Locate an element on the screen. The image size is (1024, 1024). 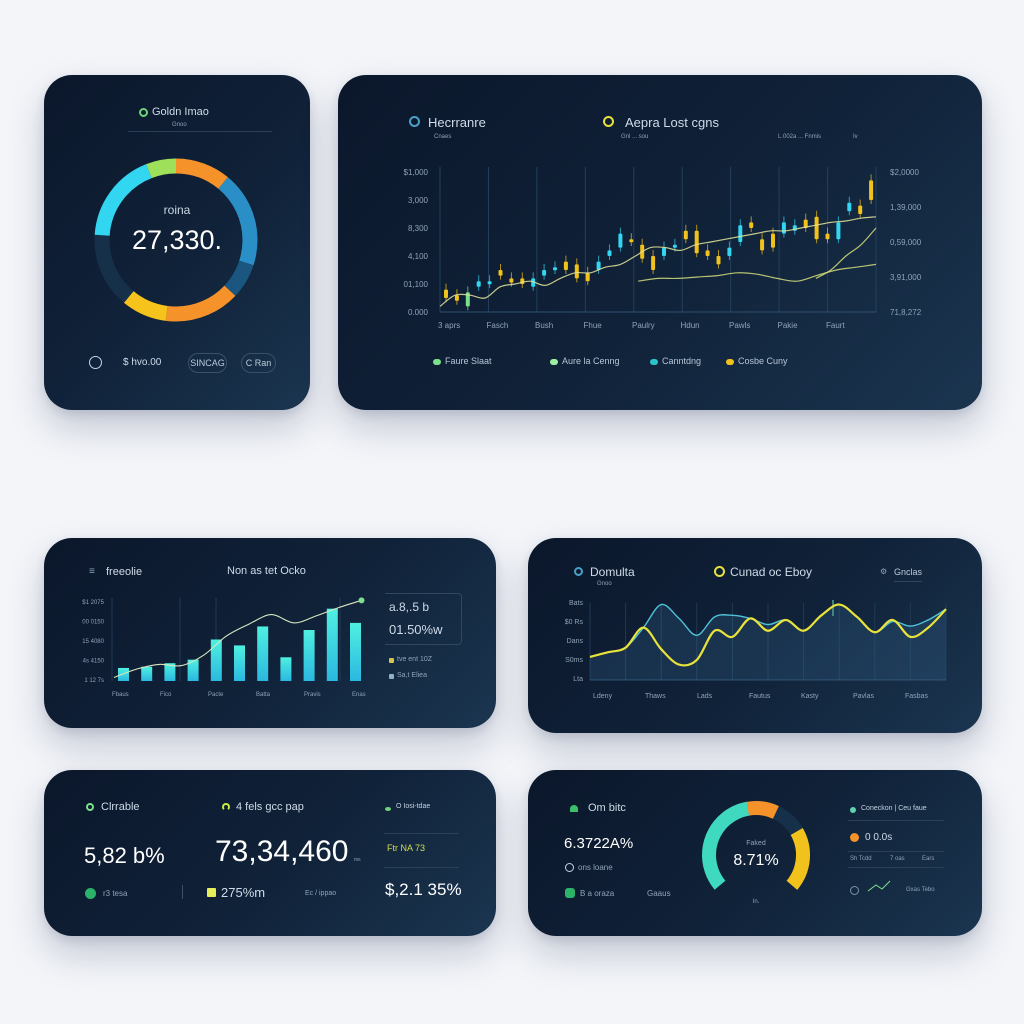
gauge-chart is located at coordinates (796, 855).